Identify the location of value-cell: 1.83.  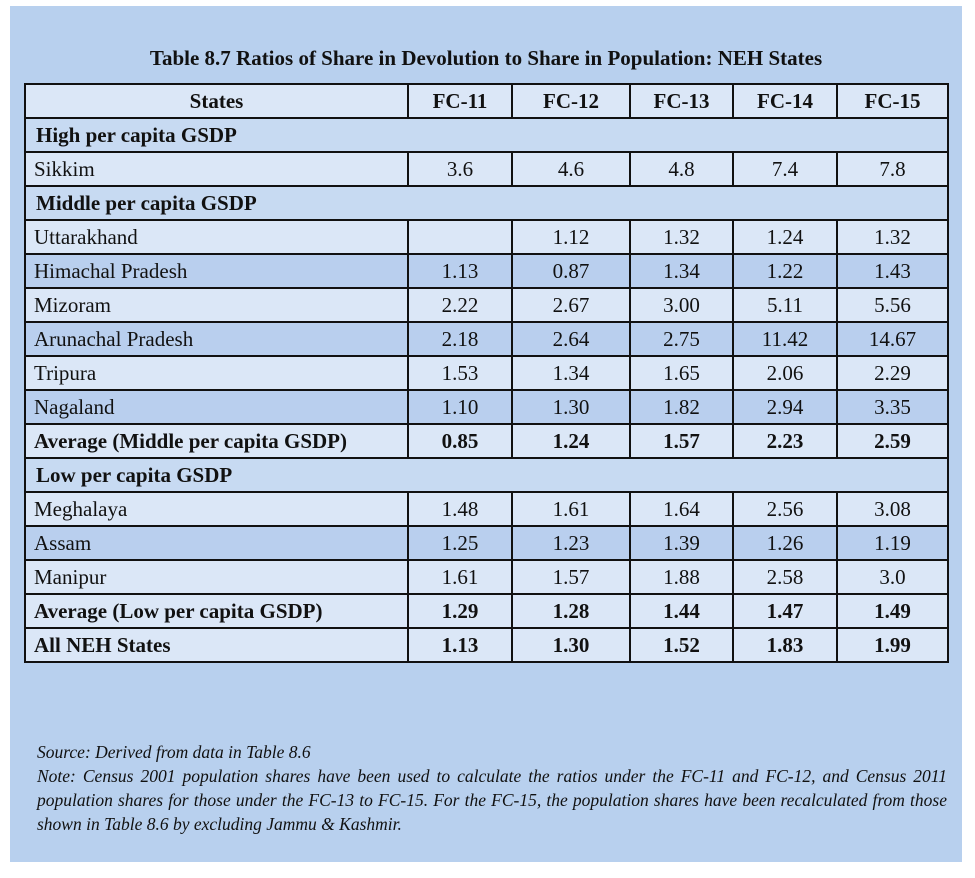
(785, 645).